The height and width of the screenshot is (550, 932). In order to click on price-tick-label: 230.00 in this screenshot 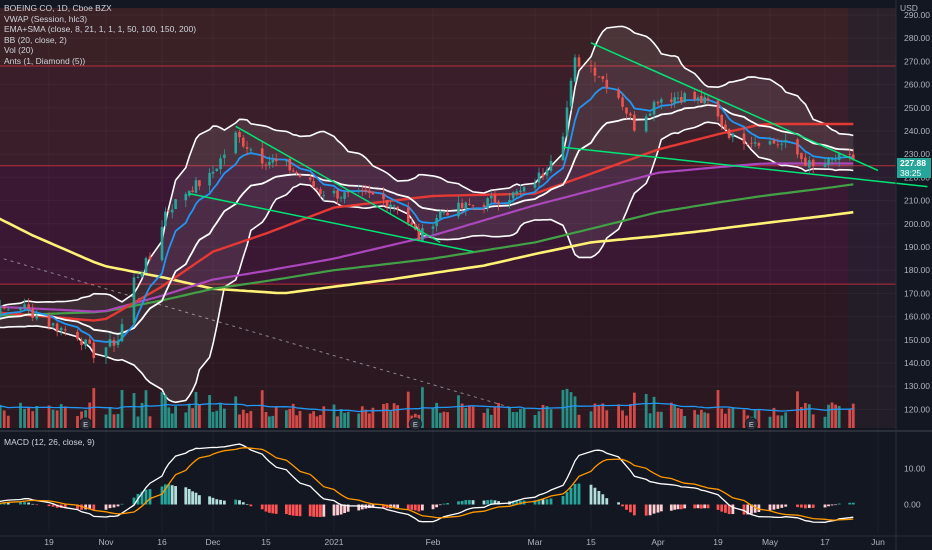, I will do `click(917, 154)`.